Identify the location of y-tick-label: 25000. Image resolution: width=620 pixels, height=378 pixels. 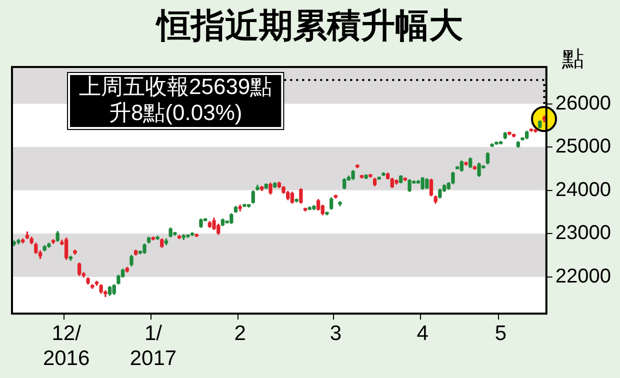
(583, 147).